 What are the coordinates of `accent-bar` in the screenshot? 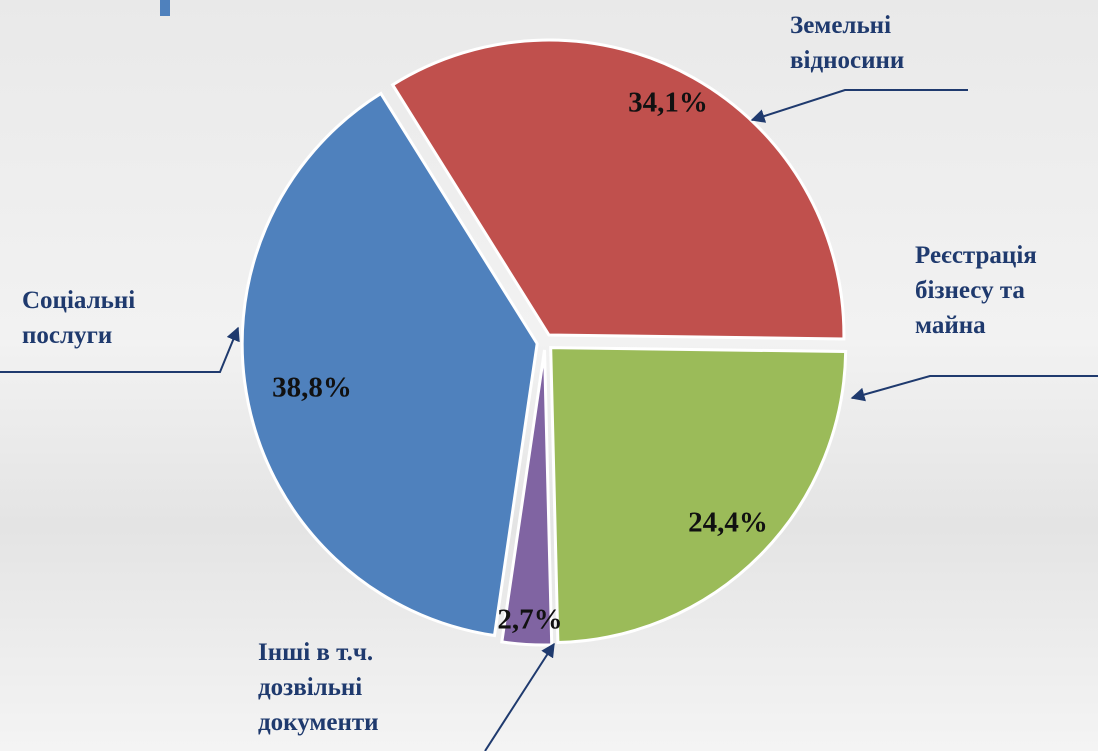 It's located at (165, 8).